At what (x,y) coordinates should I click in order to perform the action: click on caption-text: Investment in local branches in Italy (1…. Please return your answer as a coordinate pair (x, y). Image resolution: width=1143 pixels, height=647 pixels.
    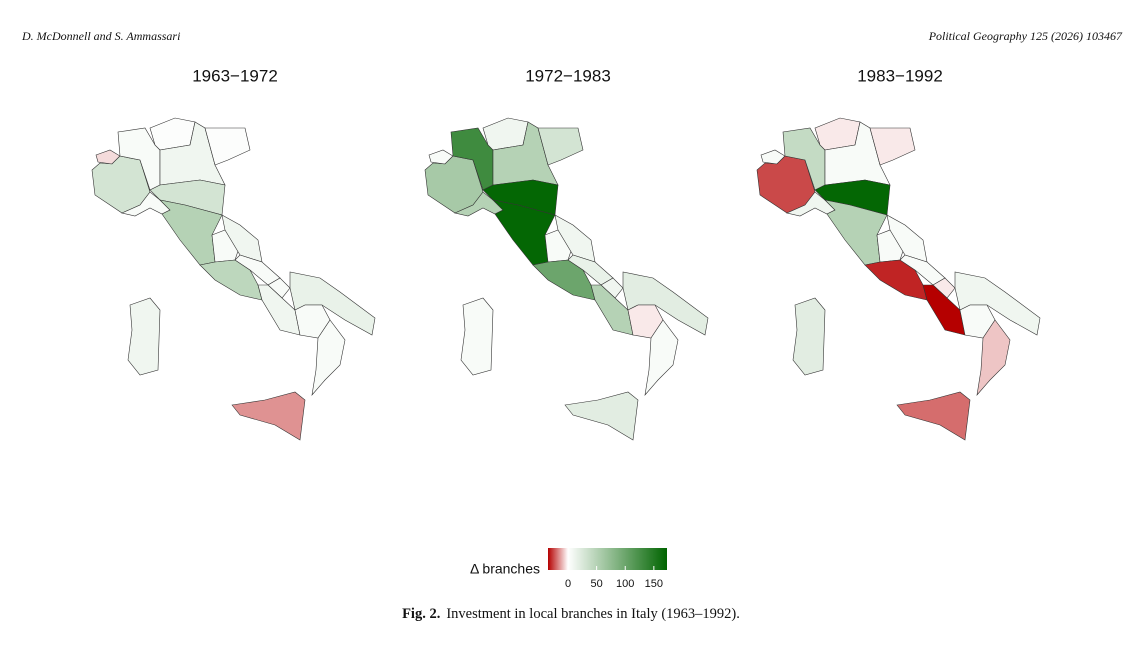
    Looking at the image, I should click on (593, 614).